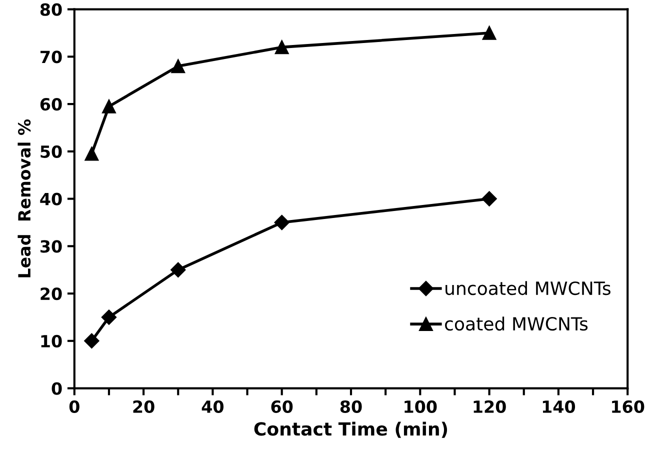 This screenshot has width=647, height=465. What do you see at coordinates (143, 406) in the screenshot?
I see `x-tick-label: 20` at bounding box center [143, 406].